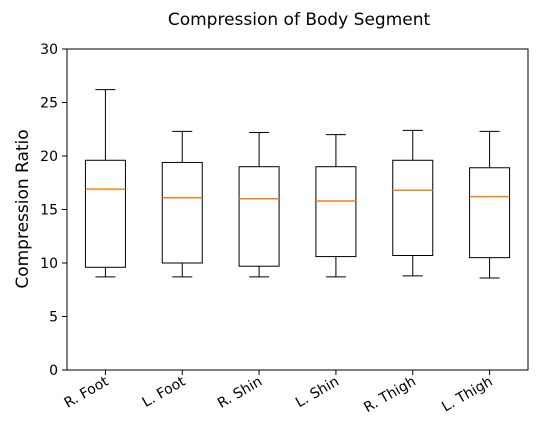 Image resolution: width=550 pixels, height=427 pixels. Describe the element at coordinates (23, 208) in the screenshot. I see `y-axis-label: Compression Ratio` at that location.